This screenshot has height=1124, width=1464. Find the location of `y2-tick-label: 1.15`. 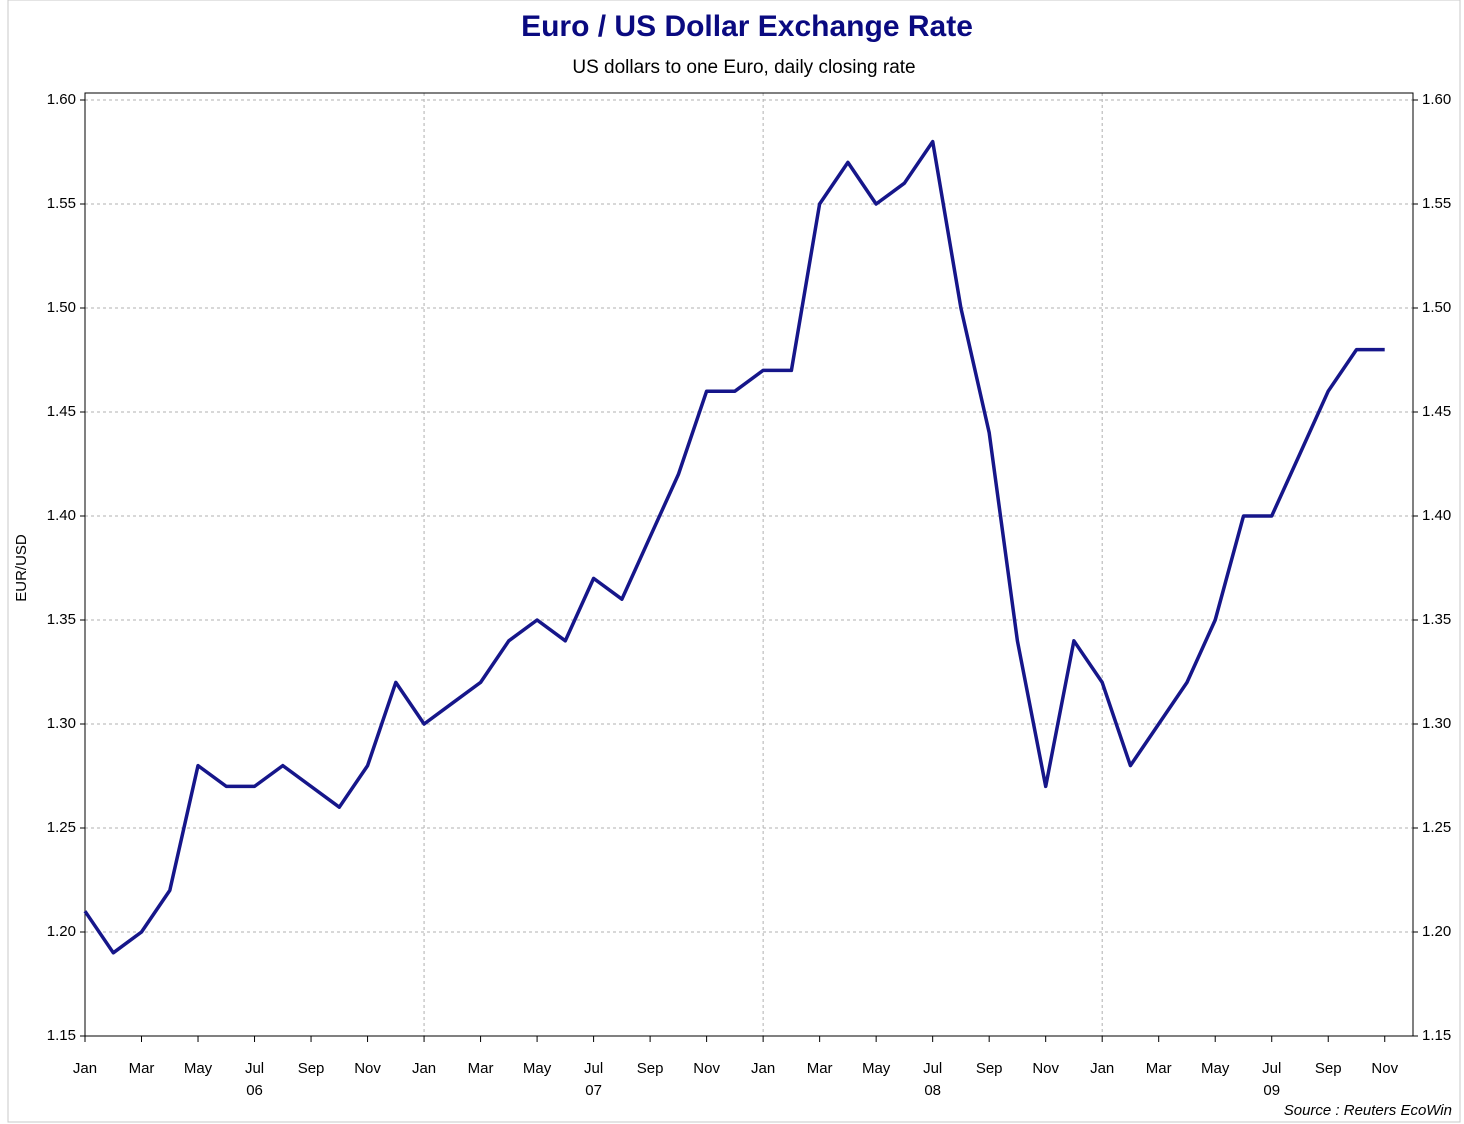

y2-tick-label: 1.15 is located at coordinates (1436, 1035).